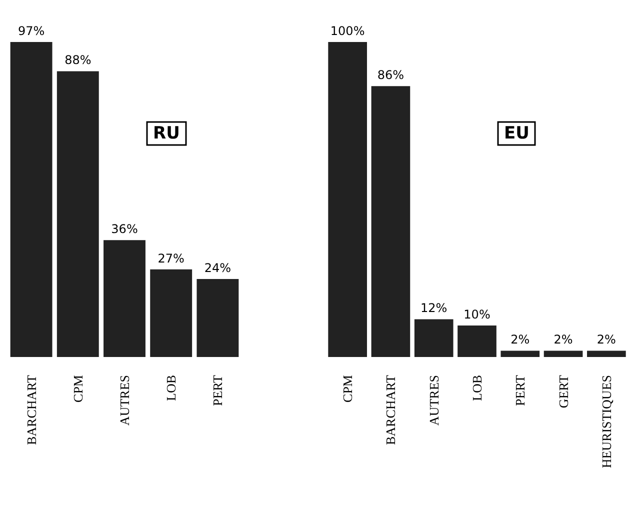 The height and width of the screenshot is (505, 632). What do you see at coordinates (390, 75) in the screenshot?
I see `data-label: 86%` at bounding box center [390, 75].